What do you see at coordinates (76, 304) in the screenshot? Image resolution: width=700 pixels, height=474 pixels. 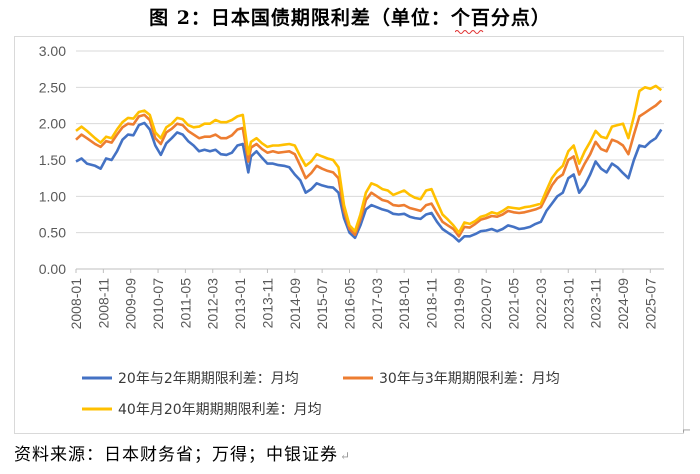 I see `x-tick-label: 2008-01` at bounding box center [76, 304].